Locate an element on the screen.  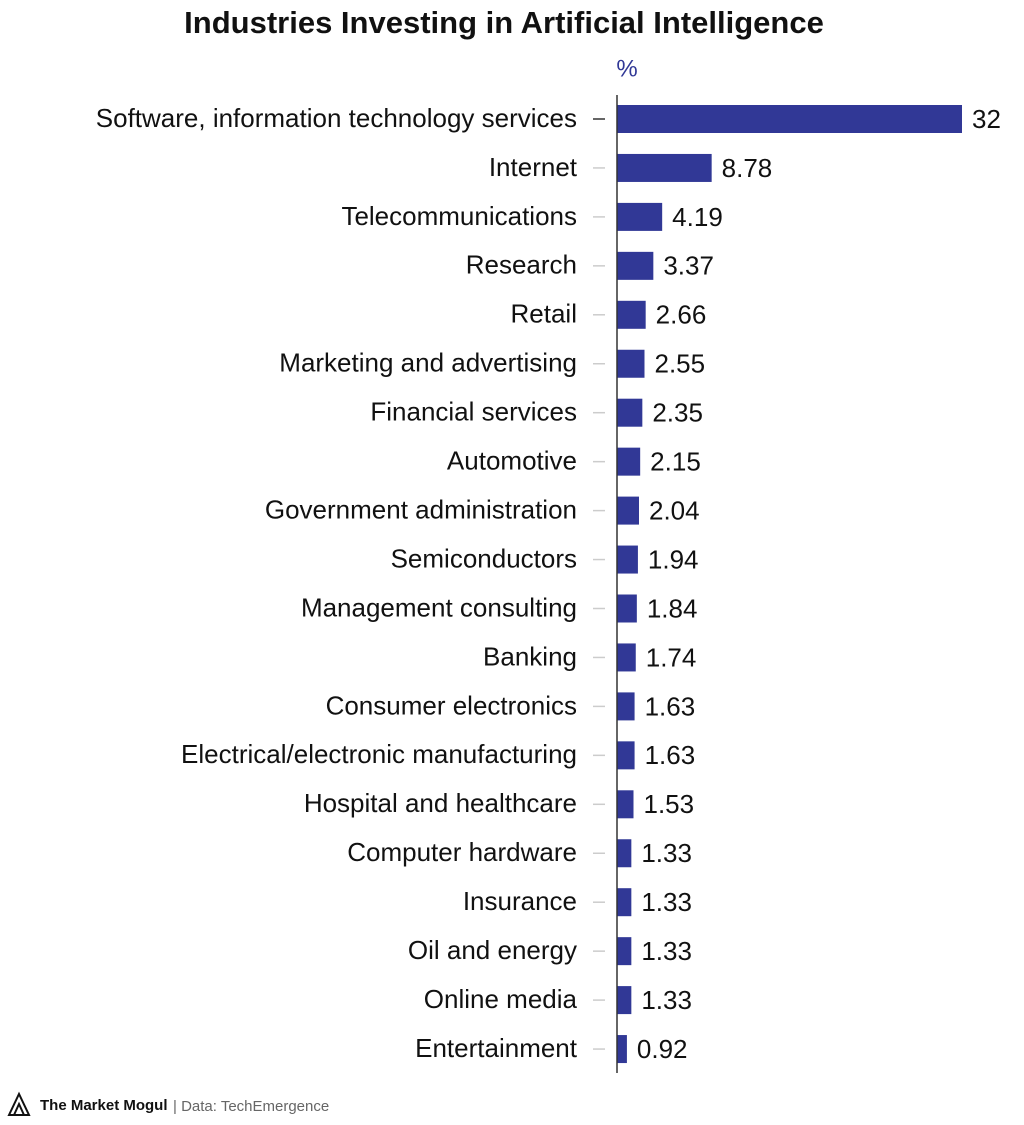
y-tick-label: Management consulting is located at coordinates (439, 607).